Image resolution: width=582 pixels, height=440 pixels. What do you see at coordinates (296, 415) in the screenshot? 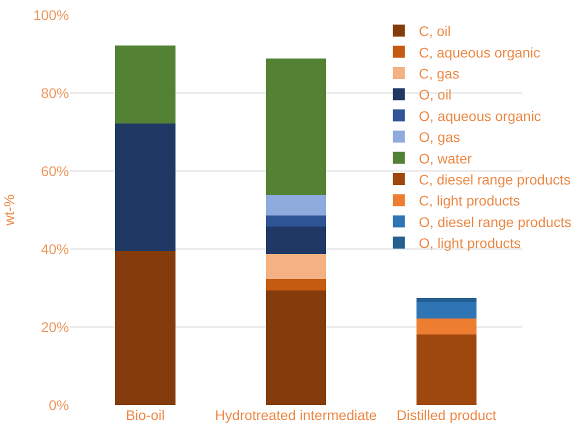
I see `x-tick-label: Hydrotreated intermediate` at bounding box center [296, 415].